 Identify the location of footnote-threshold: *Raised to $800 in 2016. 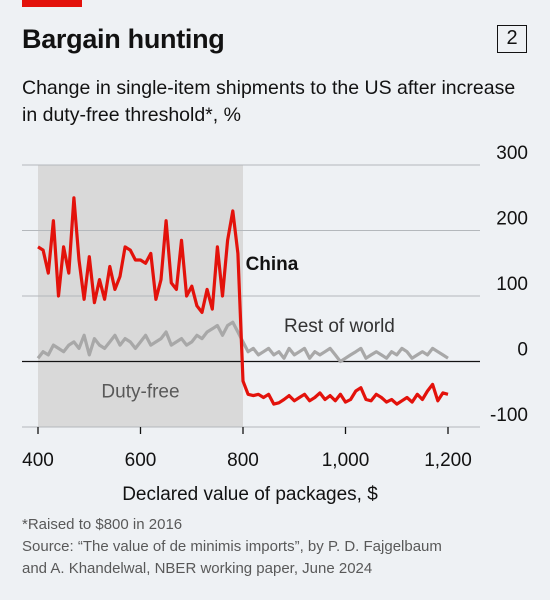
(102, 524).